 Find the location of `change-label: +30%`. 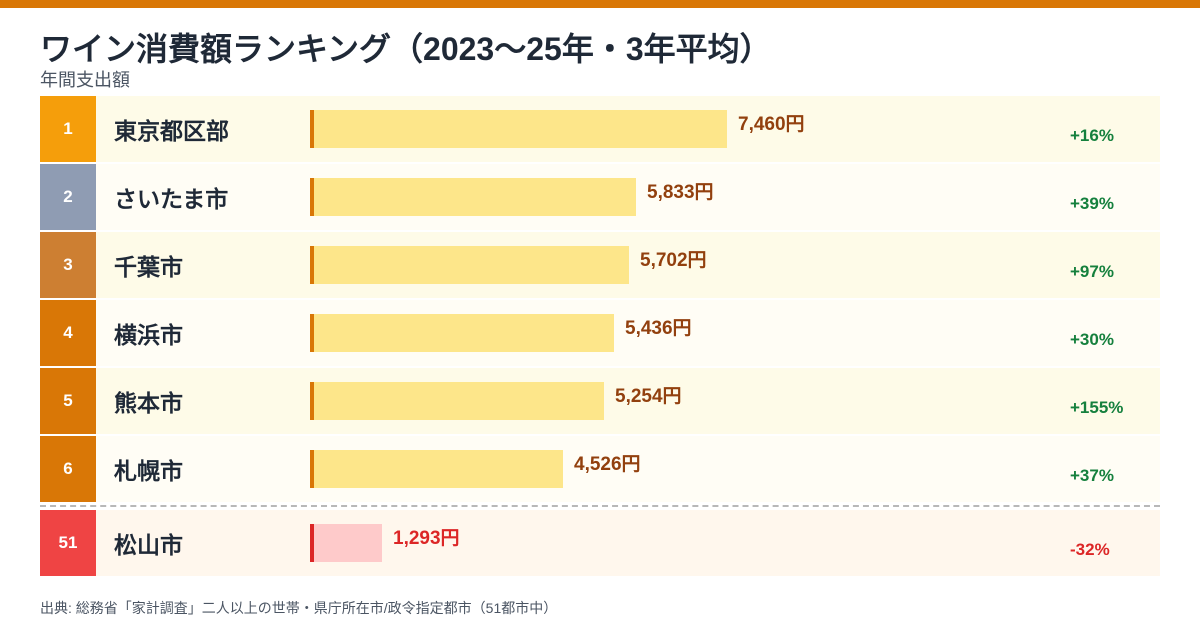

change-label: +30% is located at coordinates (1092, 339).